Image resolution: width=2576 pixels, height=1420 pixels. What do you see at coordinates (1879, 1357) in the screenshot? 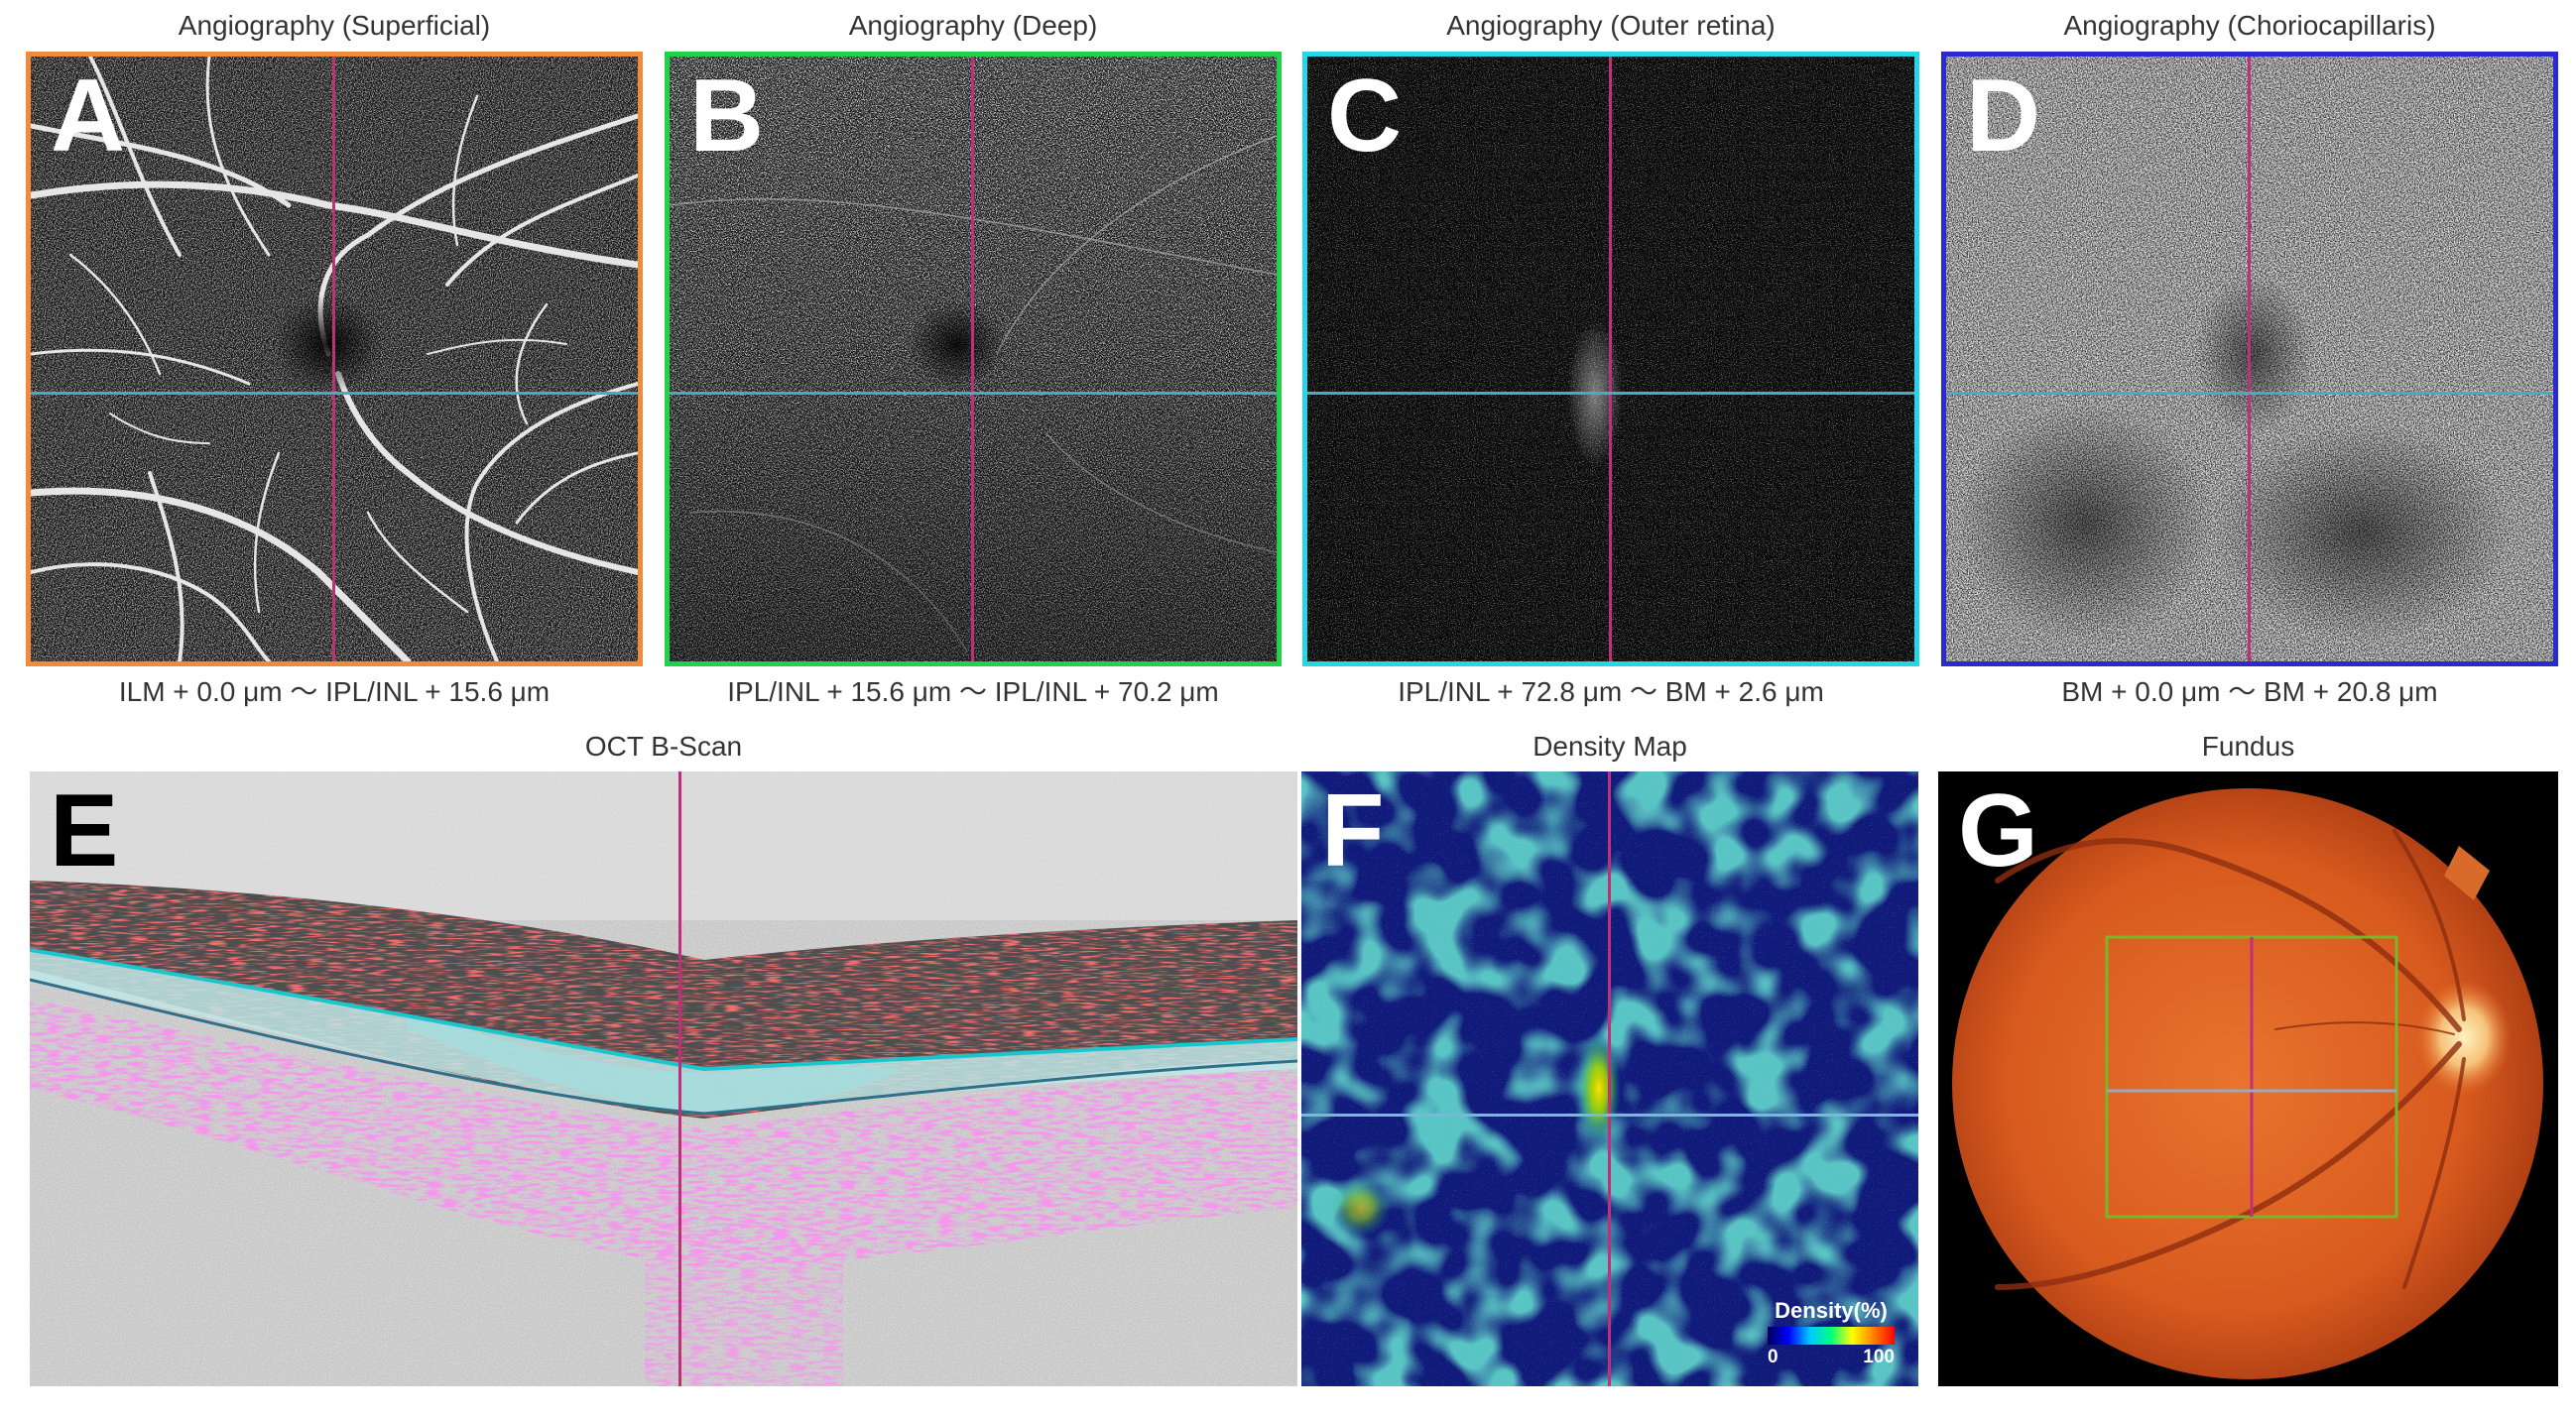
I see `density-legend-max: 100` at bounding box center [1879, 1357].